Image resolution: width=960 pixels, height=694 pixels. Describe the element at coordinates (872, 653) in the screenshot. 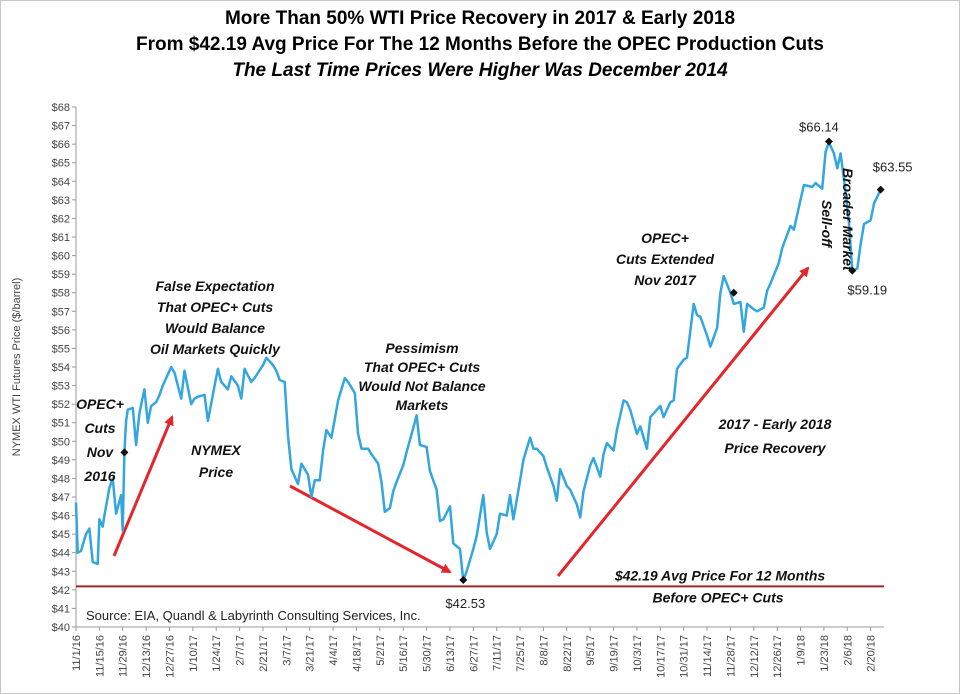

I see `x-tick-label: 2/20/18` at that location.